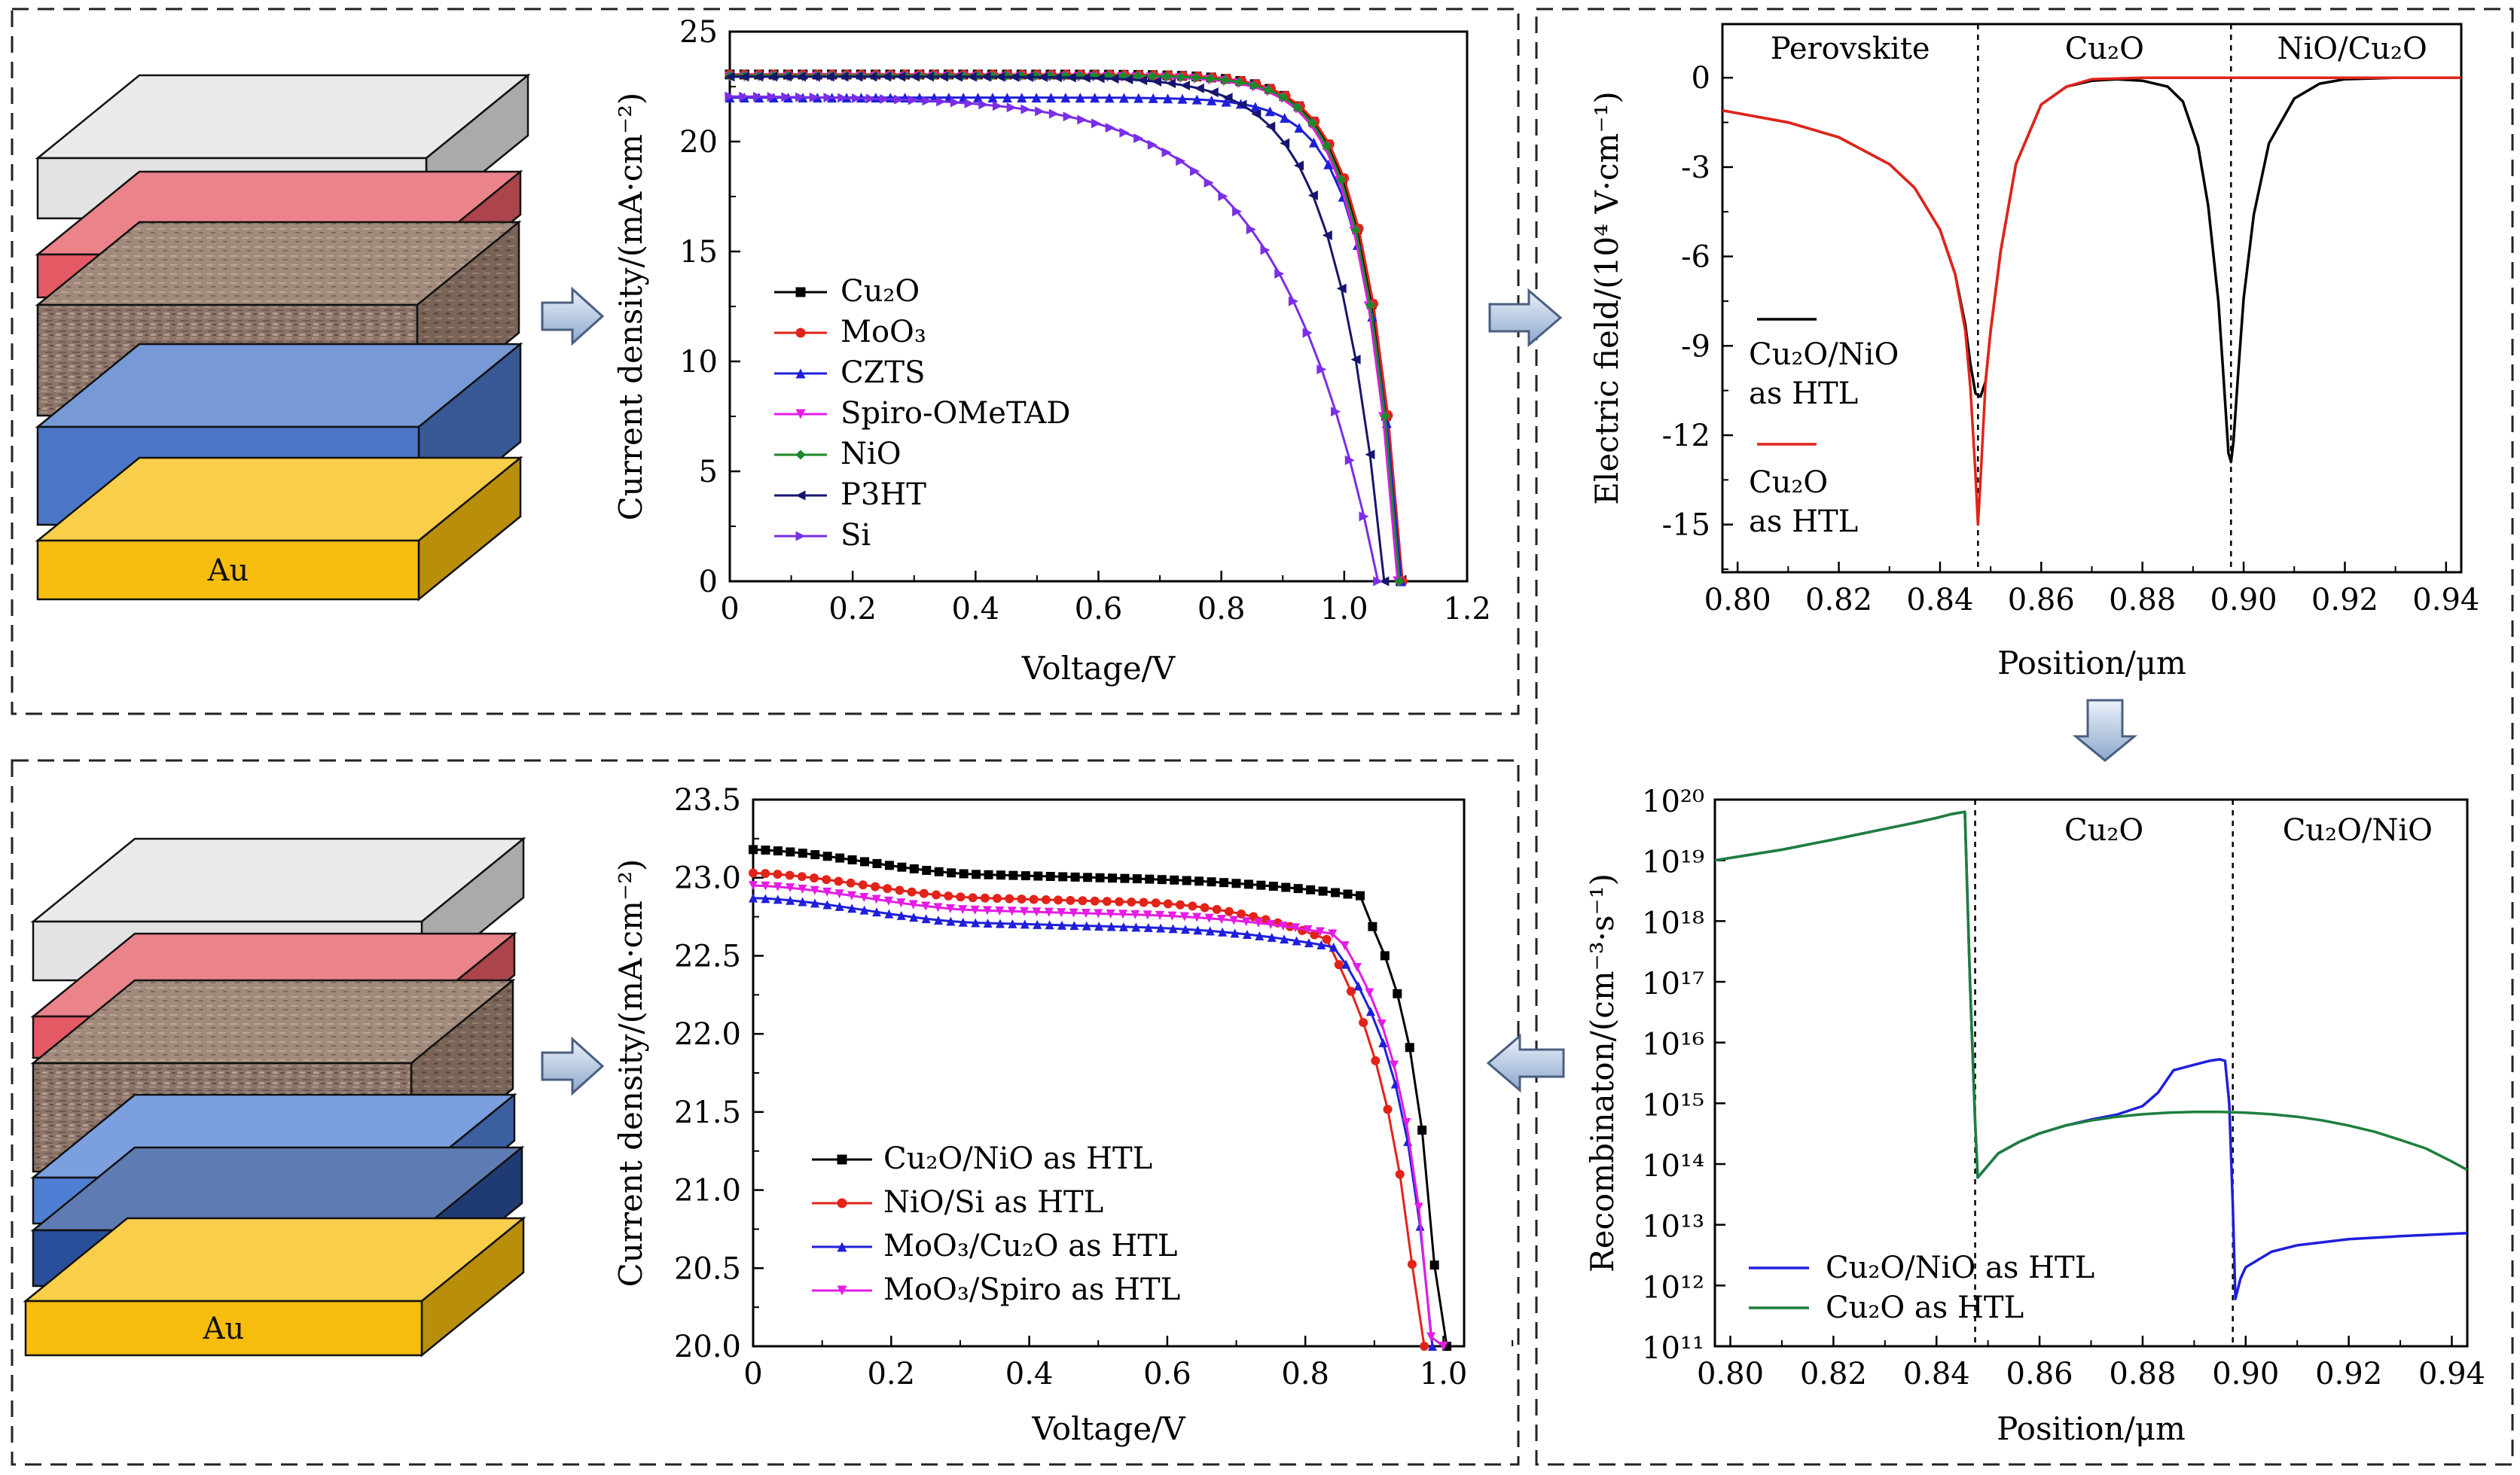 Image resolution: width=2520 pixels, height=1475 pixels. What do you see at coordinates (1673, 984) in the screenshot?
I see `y-tick-label: 10¹⁷` at bounding box center [1673, 984].